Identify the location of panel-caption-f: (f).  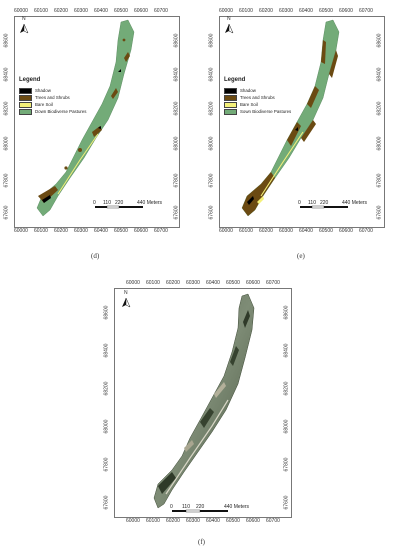
(201, 542).